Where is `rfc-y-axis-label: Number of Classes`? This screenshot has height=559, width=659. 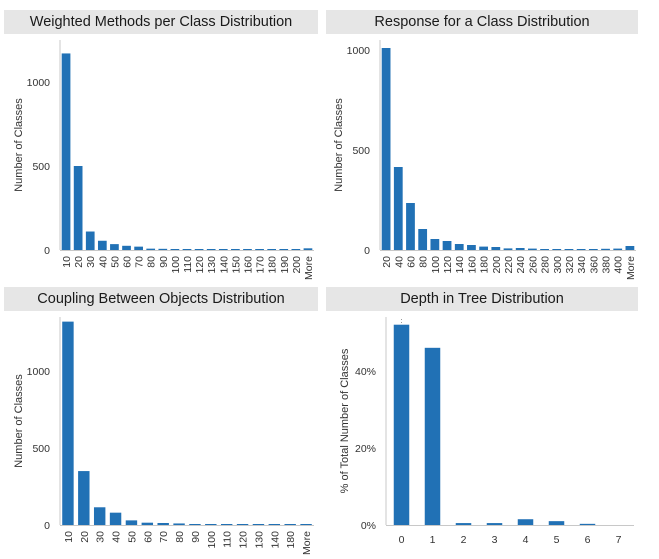 rfc-y-axis-label: Number of Classes is located at coordinates (339, 145).